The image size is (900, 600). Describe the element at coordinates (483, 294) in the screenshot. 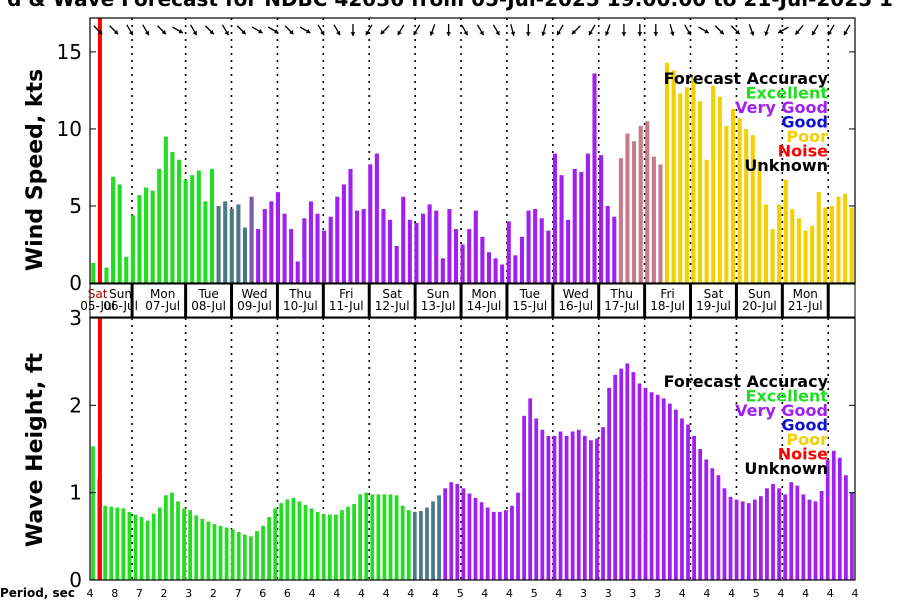

I see `day-name-label: Mon` at that location.